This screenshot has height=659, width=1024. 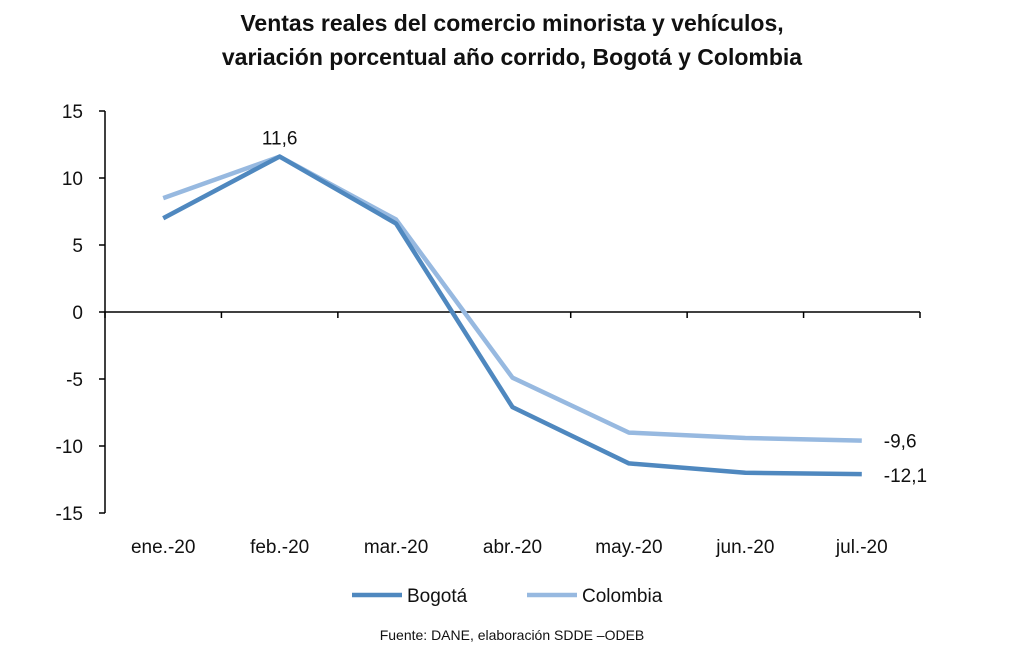 What do you see at coordinates (279, 547) in the screenshot?
I see `x-tick-label: feb.-20` at bounding box center [279, 547].